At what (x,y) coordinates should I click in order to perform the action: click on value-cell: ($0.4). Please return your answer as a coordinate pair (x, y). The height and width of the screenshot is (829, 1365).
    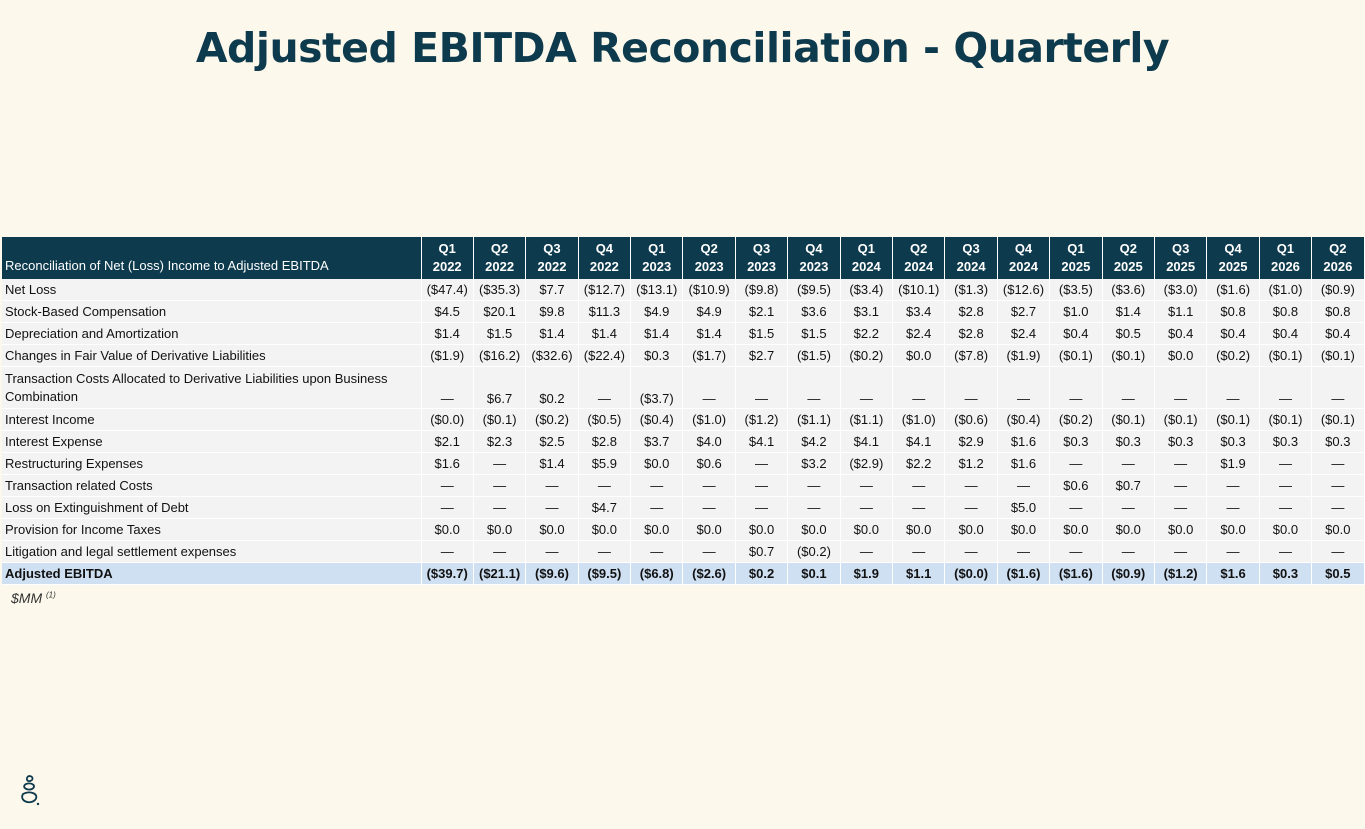
    Looking at the image, I should click on (657, 419).